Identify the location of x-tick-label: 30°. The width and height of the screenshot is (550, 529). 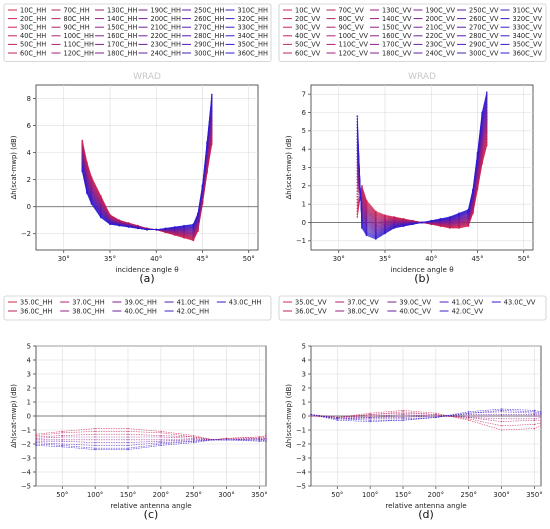
(64, 259).